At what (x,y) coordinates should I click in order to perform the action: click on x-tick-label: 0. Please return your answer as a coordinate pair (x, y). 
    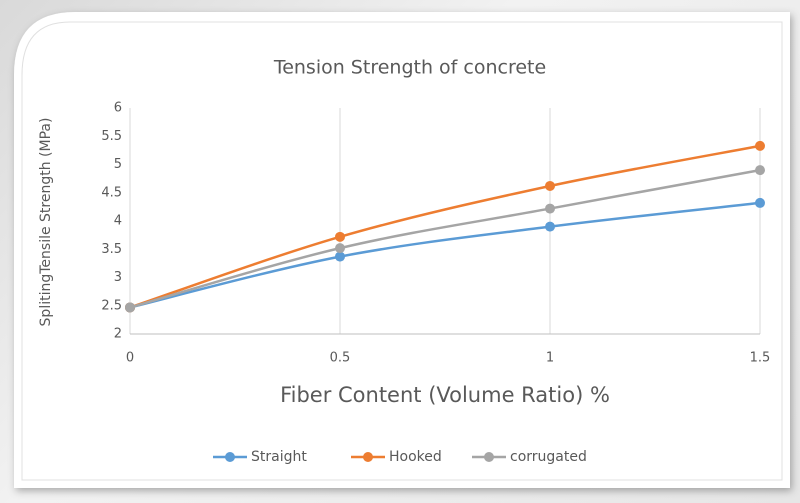
    Looking at the image, I should click on (130, 358).